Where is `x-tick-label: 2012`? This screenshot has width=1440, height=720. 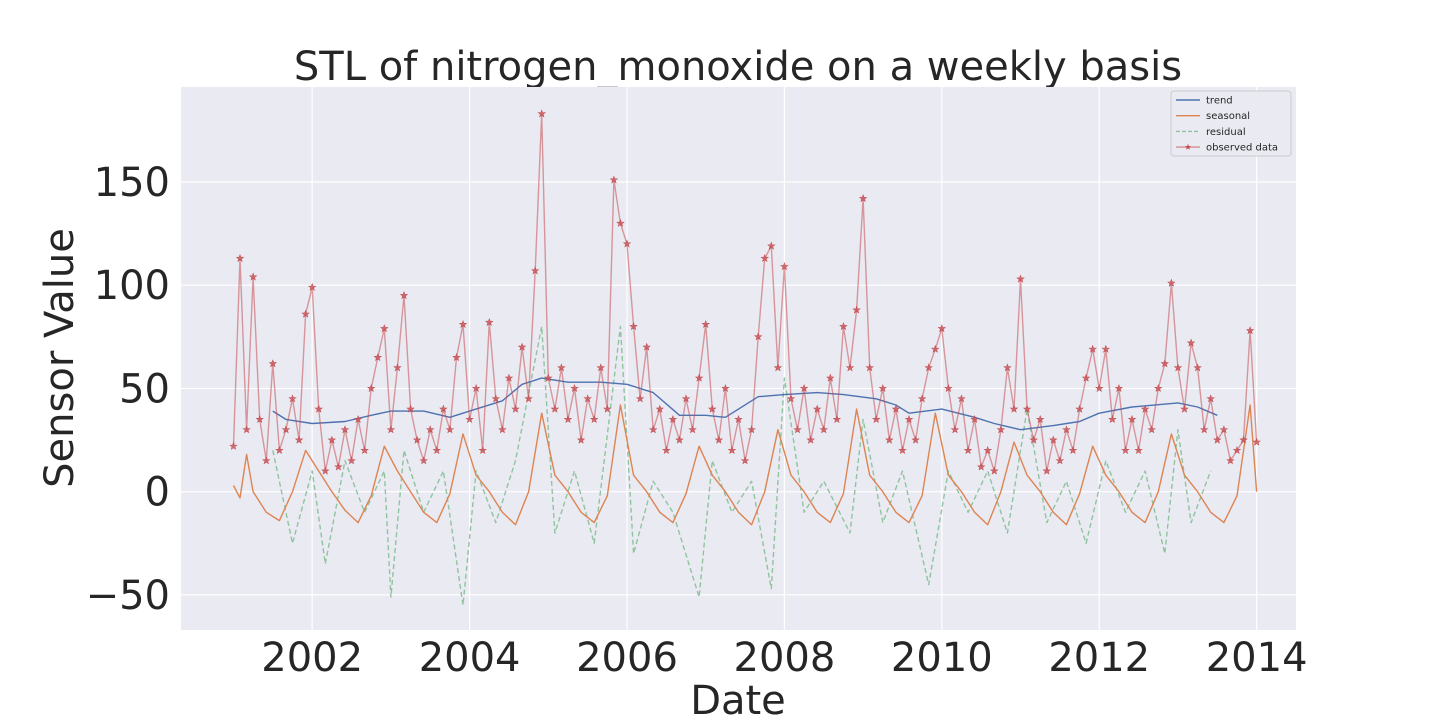
x-tick-label: 2012 is located at coordinates (1099, 658).